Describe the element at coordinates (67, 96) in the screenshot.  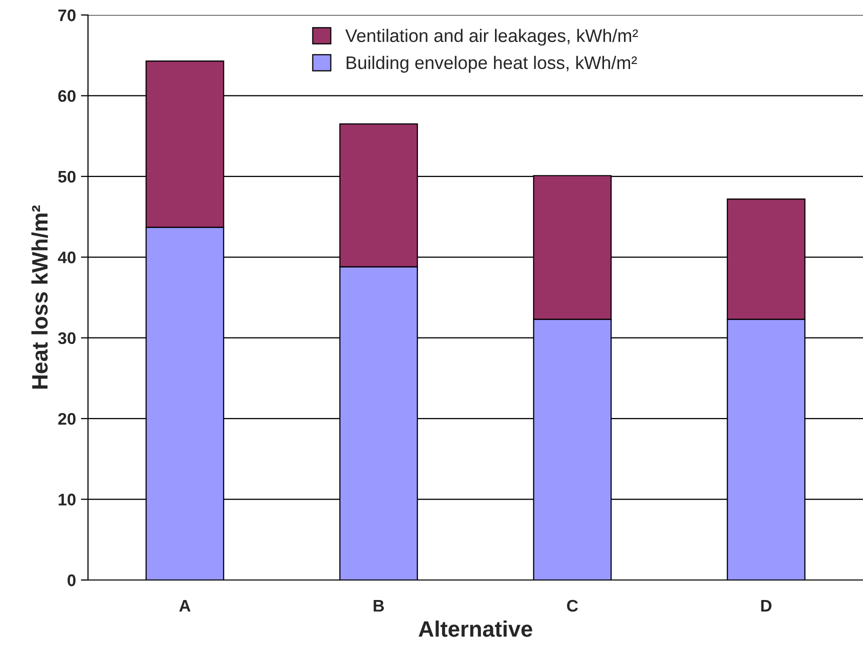
I see `y-tick-label: 60` at that location.